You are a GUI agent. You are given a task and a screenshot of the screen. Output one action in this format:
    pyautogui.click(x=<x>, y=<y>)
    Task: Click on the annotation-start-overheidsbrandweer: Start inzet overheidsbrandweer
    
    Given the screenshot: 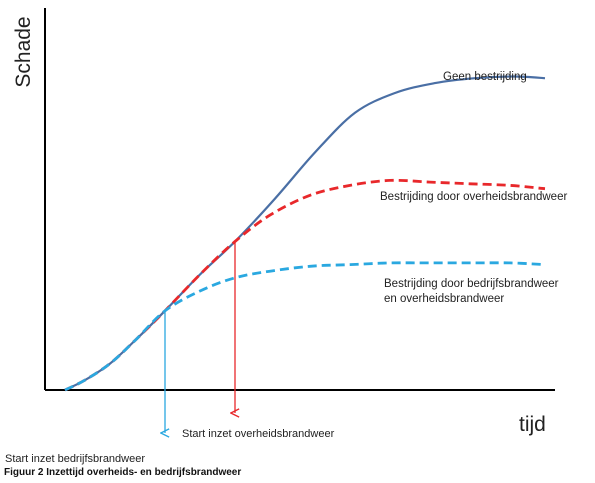 What is the action you would take?
    pyautogui.click(x=258, y=434)
    